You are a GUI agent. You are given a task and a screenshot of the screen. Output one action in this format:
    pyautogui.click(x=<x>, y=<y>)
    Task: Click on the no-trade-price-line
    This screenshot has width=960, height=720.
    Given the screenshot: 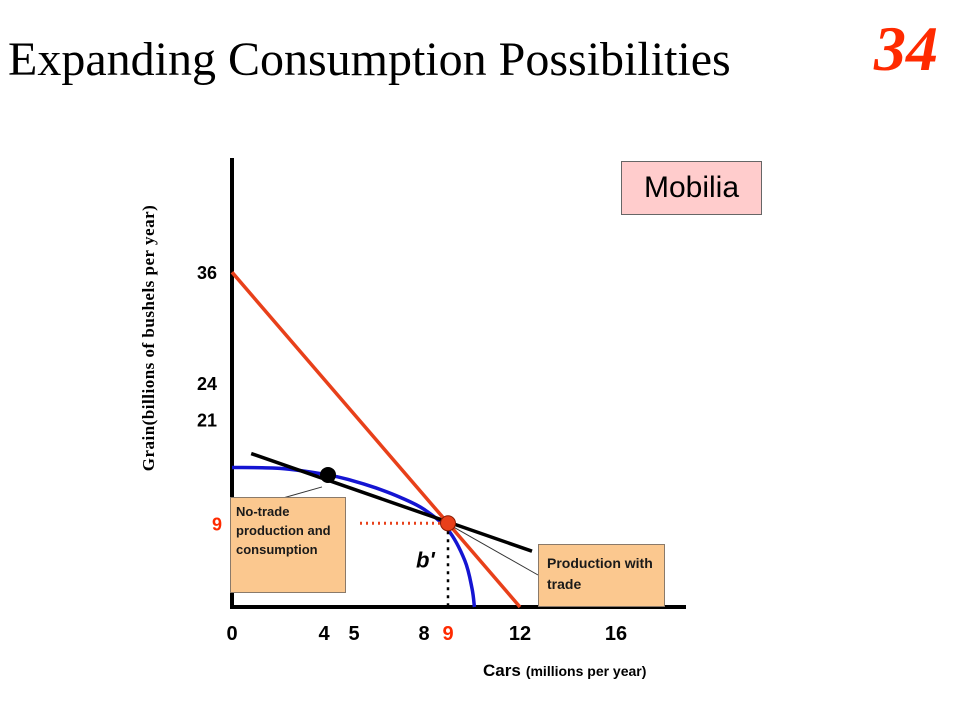 What is the action you would take?
    pyautogui.click(x=391, y=502)
    